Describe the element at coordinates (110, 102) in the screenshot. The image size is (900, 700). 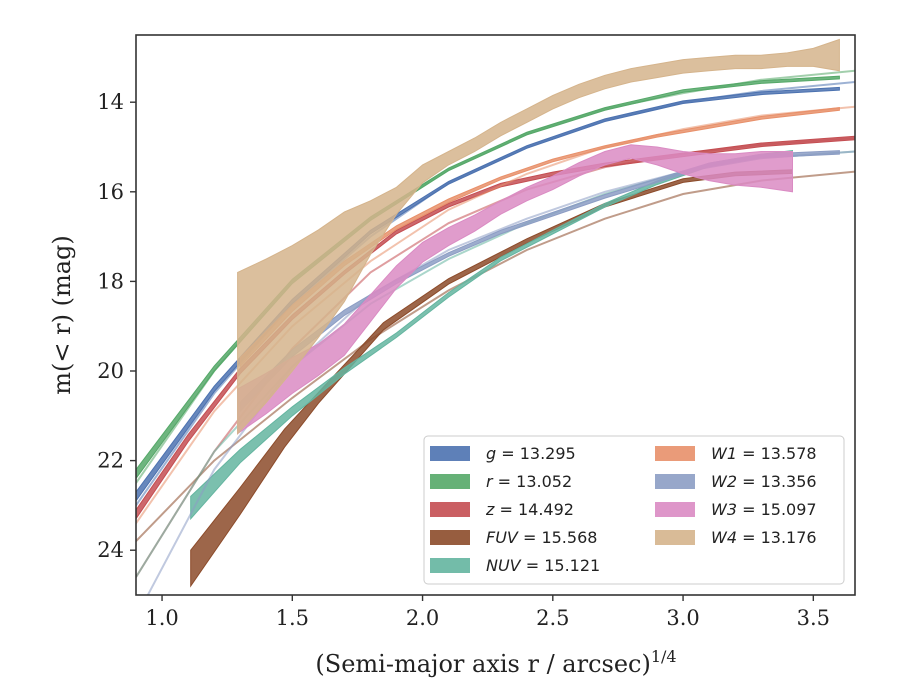
I see `y-tick-label: 14` at that location.